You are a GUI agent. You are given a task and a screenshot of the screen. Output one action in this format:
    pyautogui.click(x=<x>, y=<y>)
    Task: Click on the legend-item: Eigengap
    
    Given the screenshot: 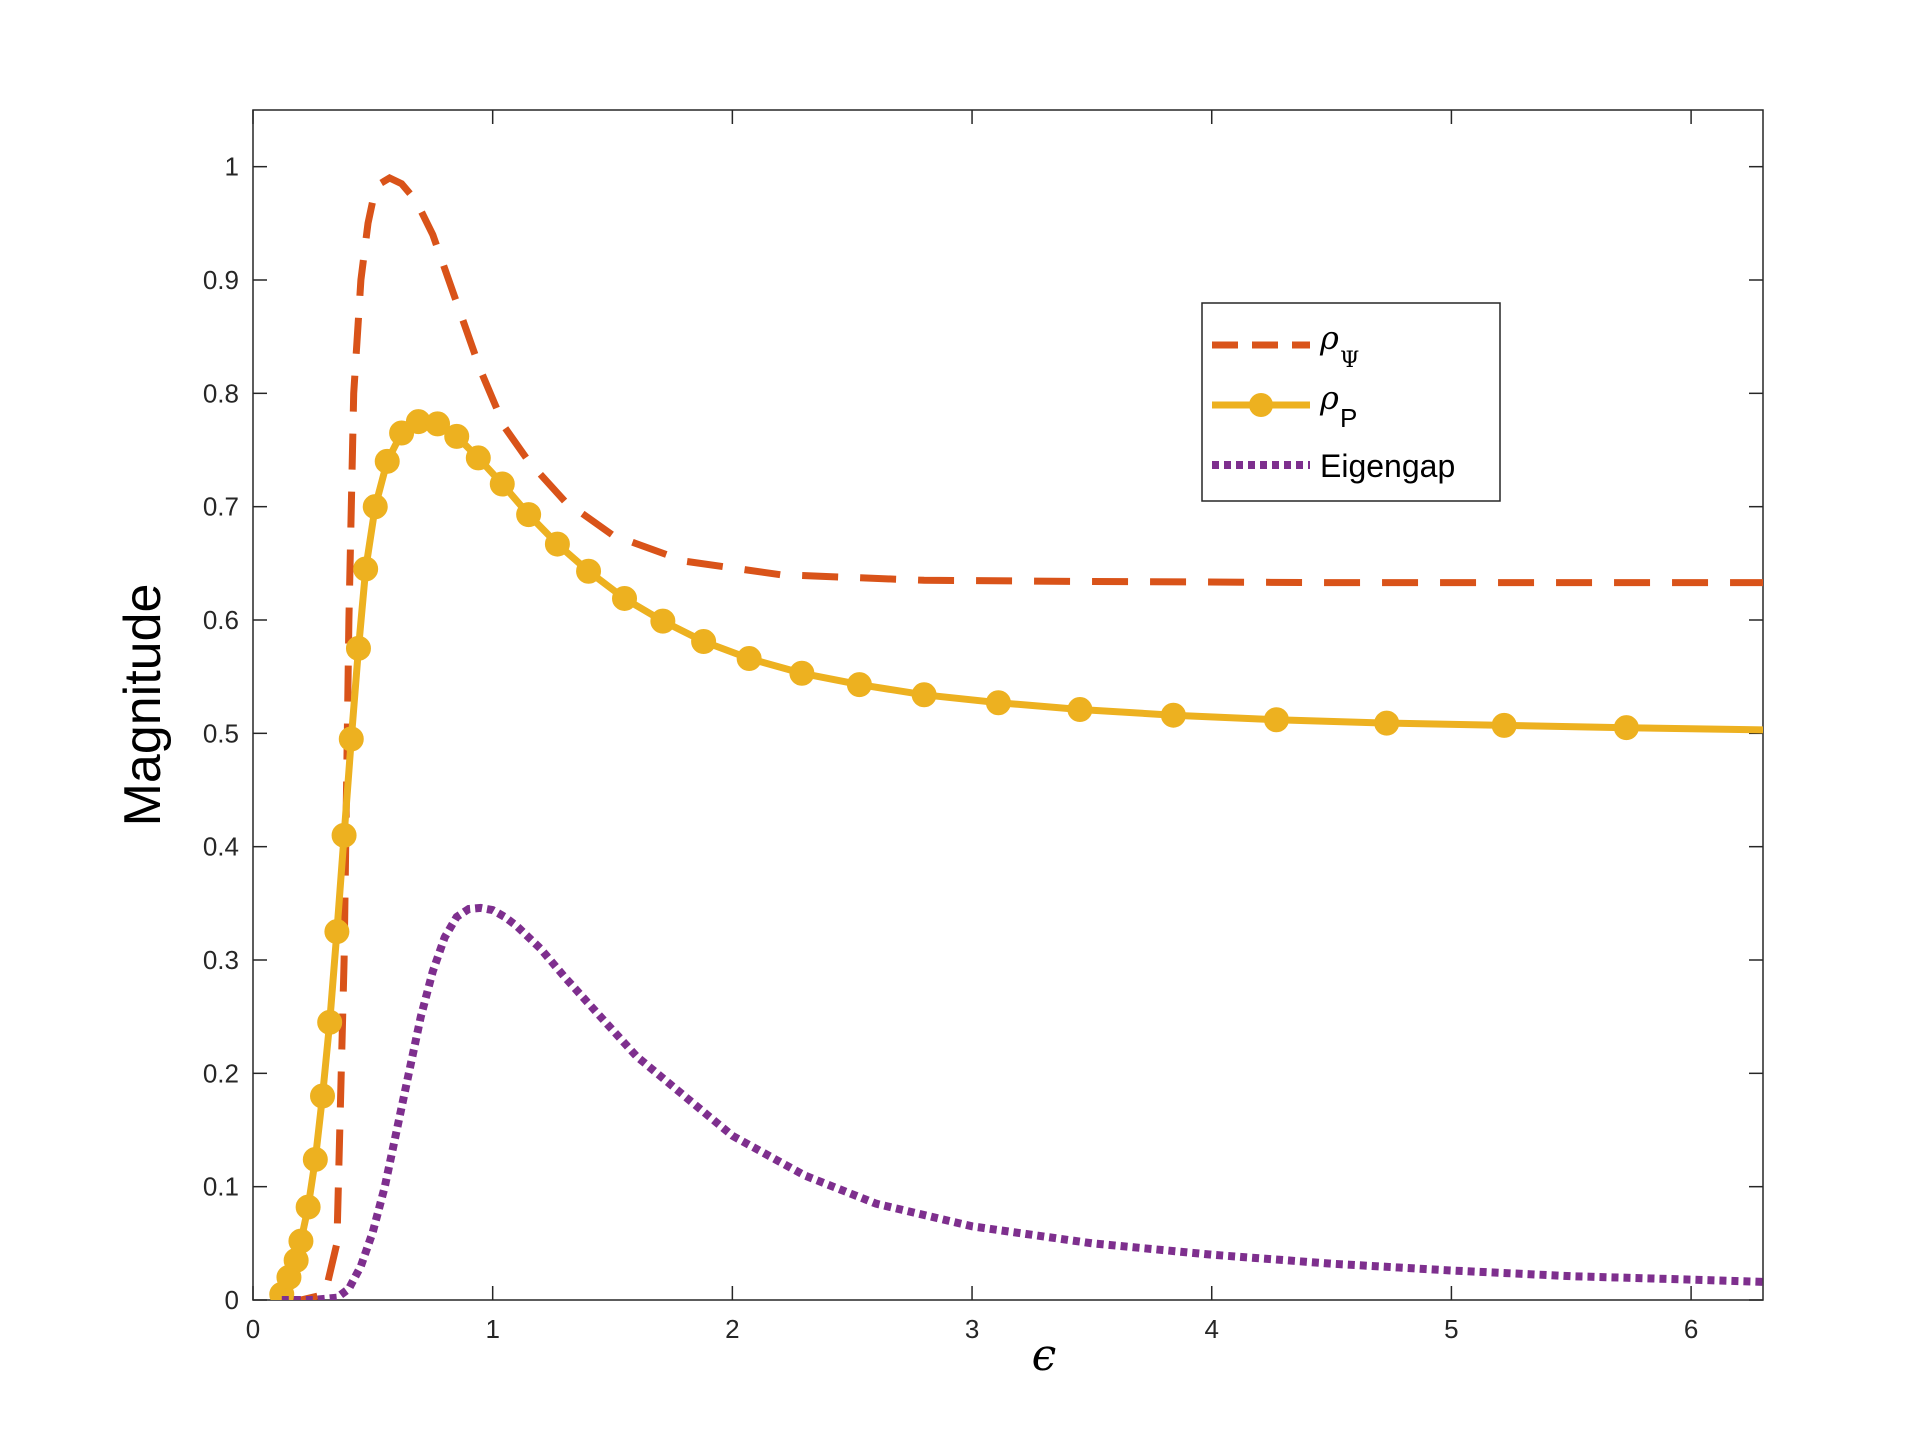 What is the action you would take?
    pyautogui.click(x=1333, y=466)
    